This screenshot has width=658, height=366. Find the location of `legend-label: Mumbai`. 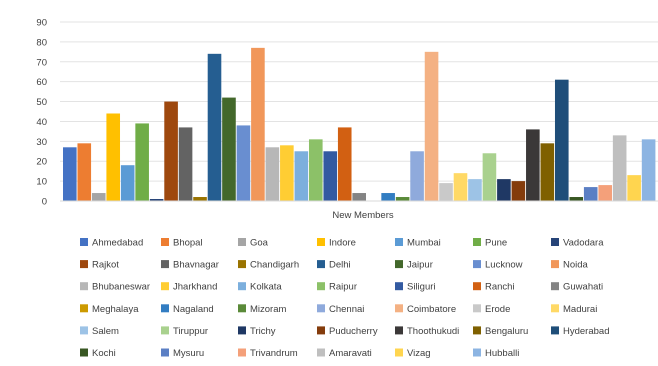

legend-label: Mumbai is located at coordinates (424, 243).